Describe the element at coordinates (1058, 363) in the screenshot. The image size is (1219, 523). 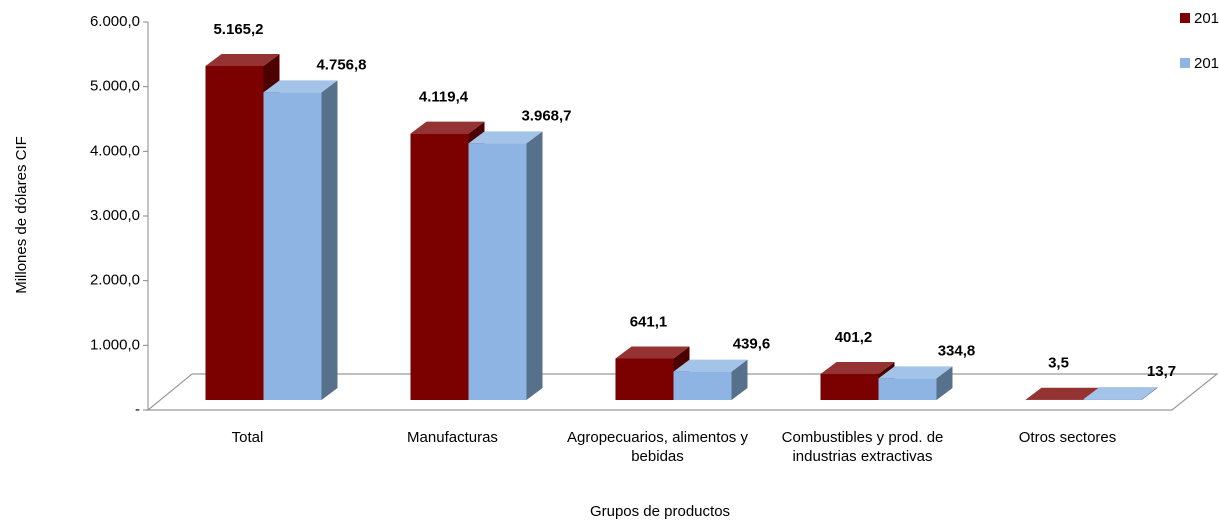
I see `data-label: 3,5` at that location.